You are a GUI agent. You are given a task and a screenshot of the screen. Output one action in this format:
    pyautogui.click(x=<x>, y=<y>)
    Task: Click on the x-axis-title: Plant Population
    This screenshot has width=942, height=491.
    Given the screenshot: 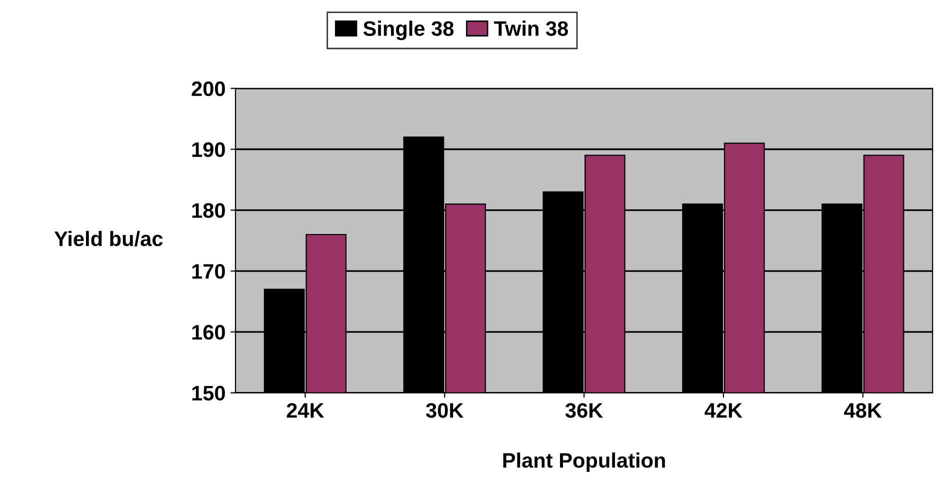 What is the action you would take?
    pyautogui.click(x=584, y=462)
    